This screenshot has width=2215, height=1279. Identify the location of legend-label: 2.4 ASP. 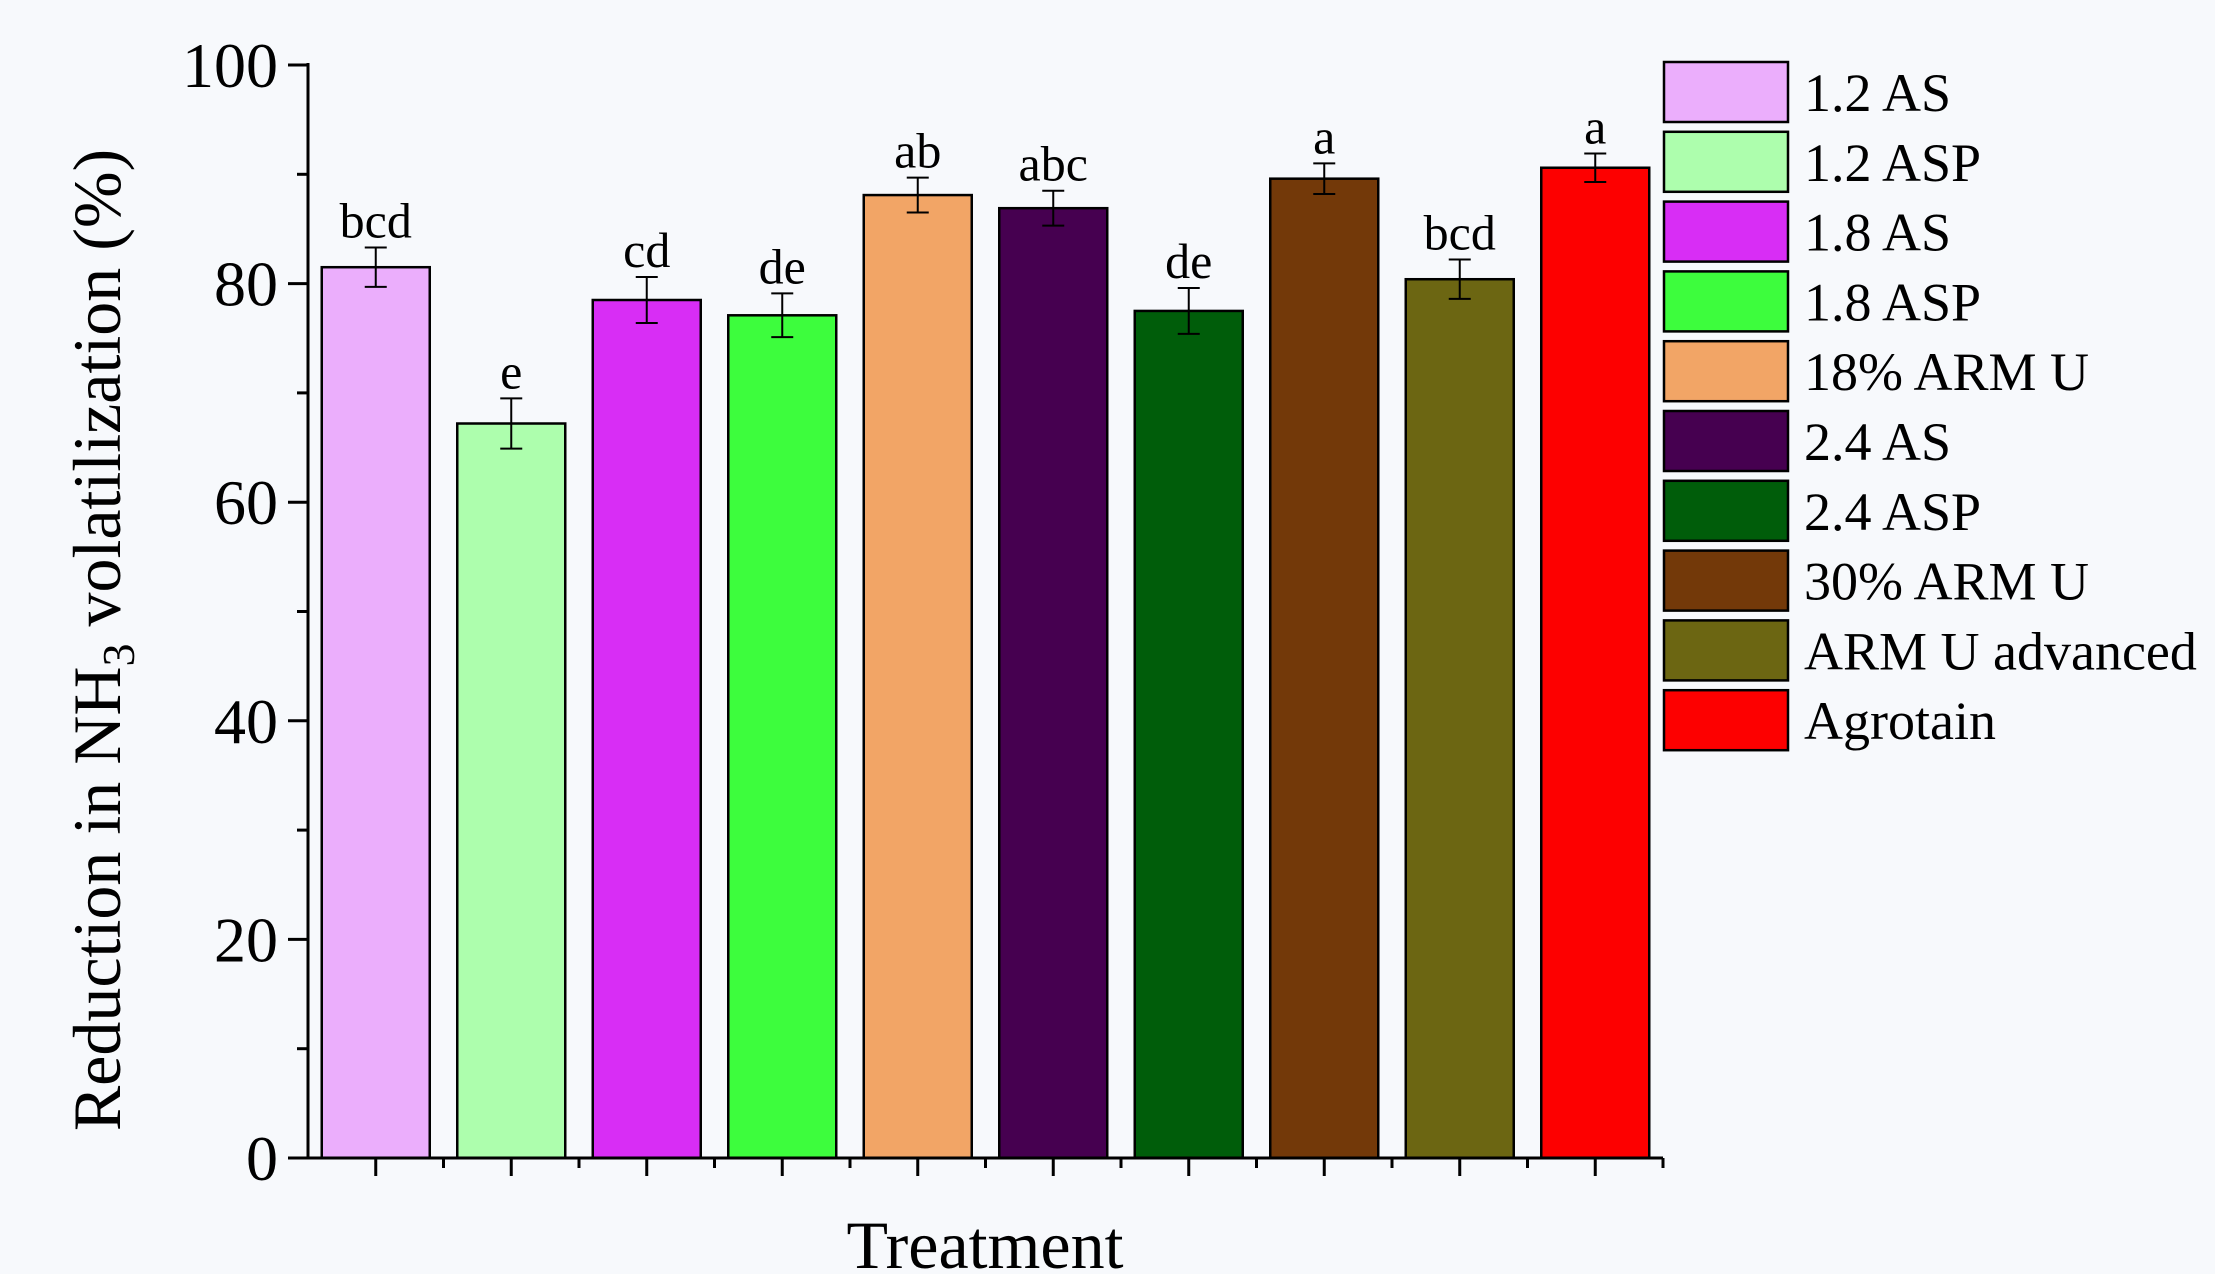
(1892, 512).